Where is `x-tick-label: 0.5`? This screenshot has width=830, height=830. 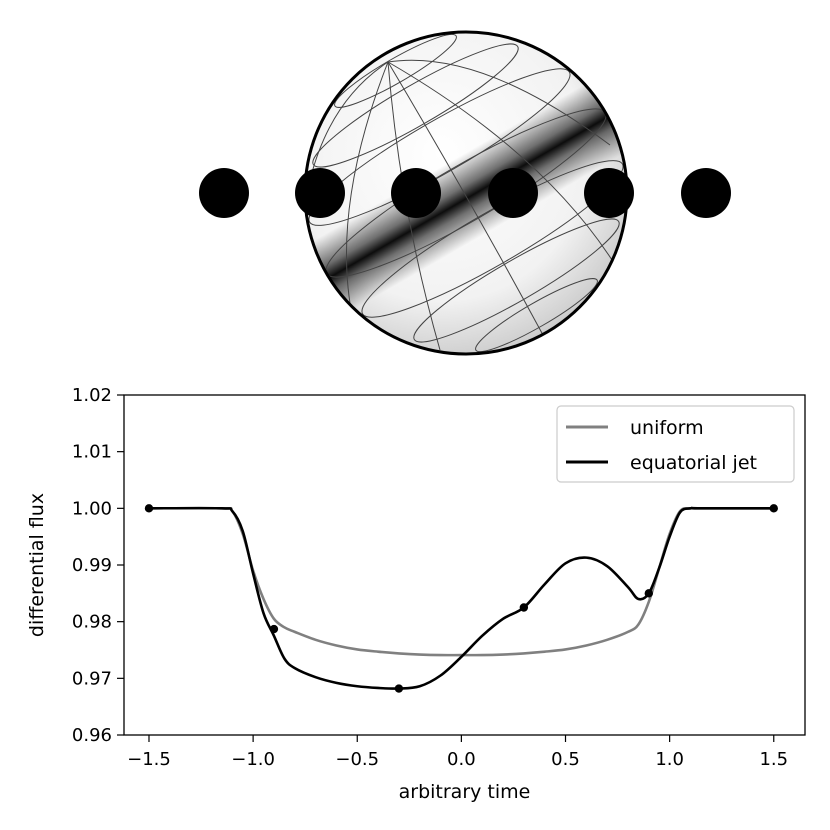
x-tick-label: 0.5 is located at coordinates (565, 759).